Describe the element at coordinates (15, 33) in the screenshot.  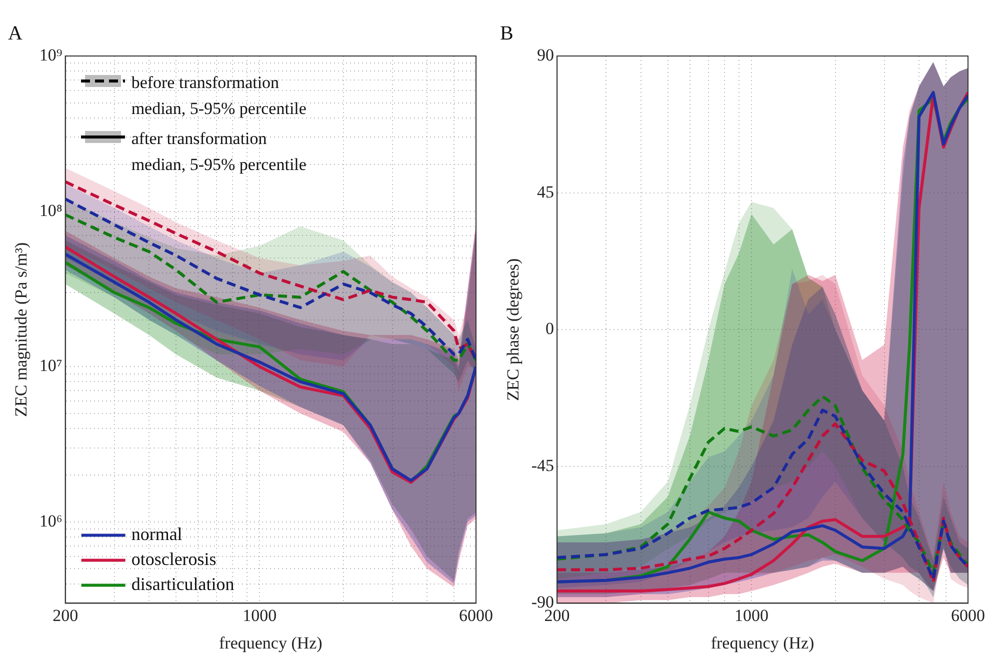
I see `chart-title: A` at that location.